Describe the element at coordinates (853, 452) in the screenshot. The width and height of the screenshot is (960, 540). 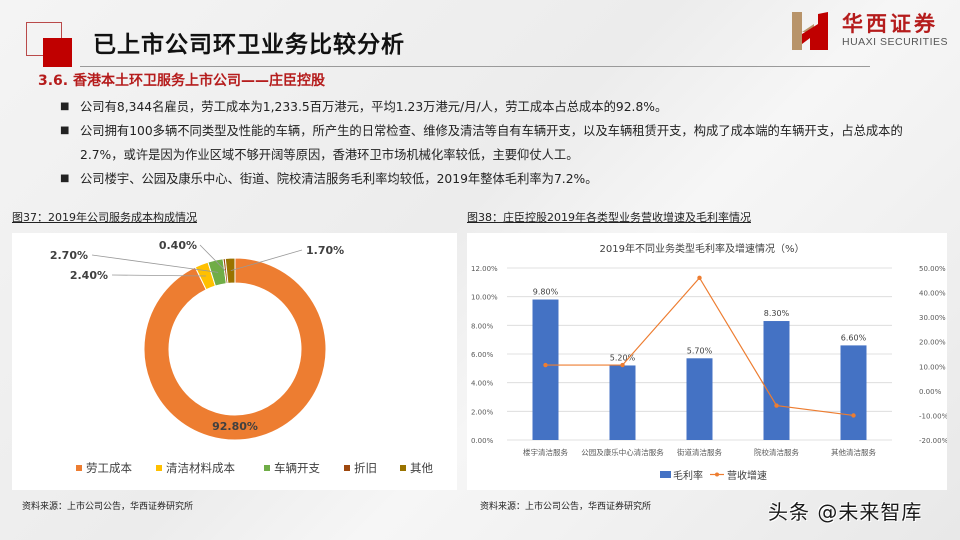
I see `x-category-label: 其他清洁服务` at that location.